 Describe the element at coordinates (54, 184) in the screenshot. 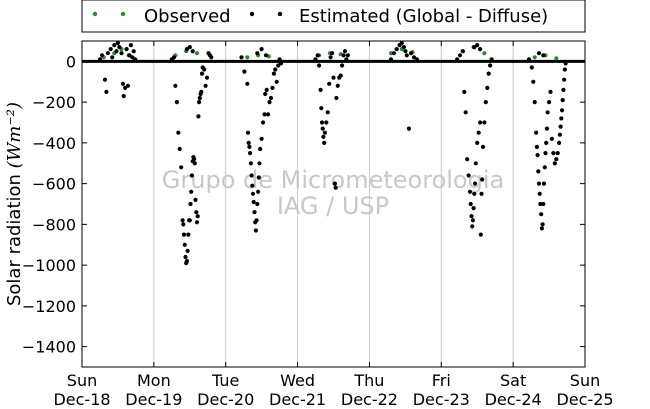

I see `y-tick-label: −600` at that location.